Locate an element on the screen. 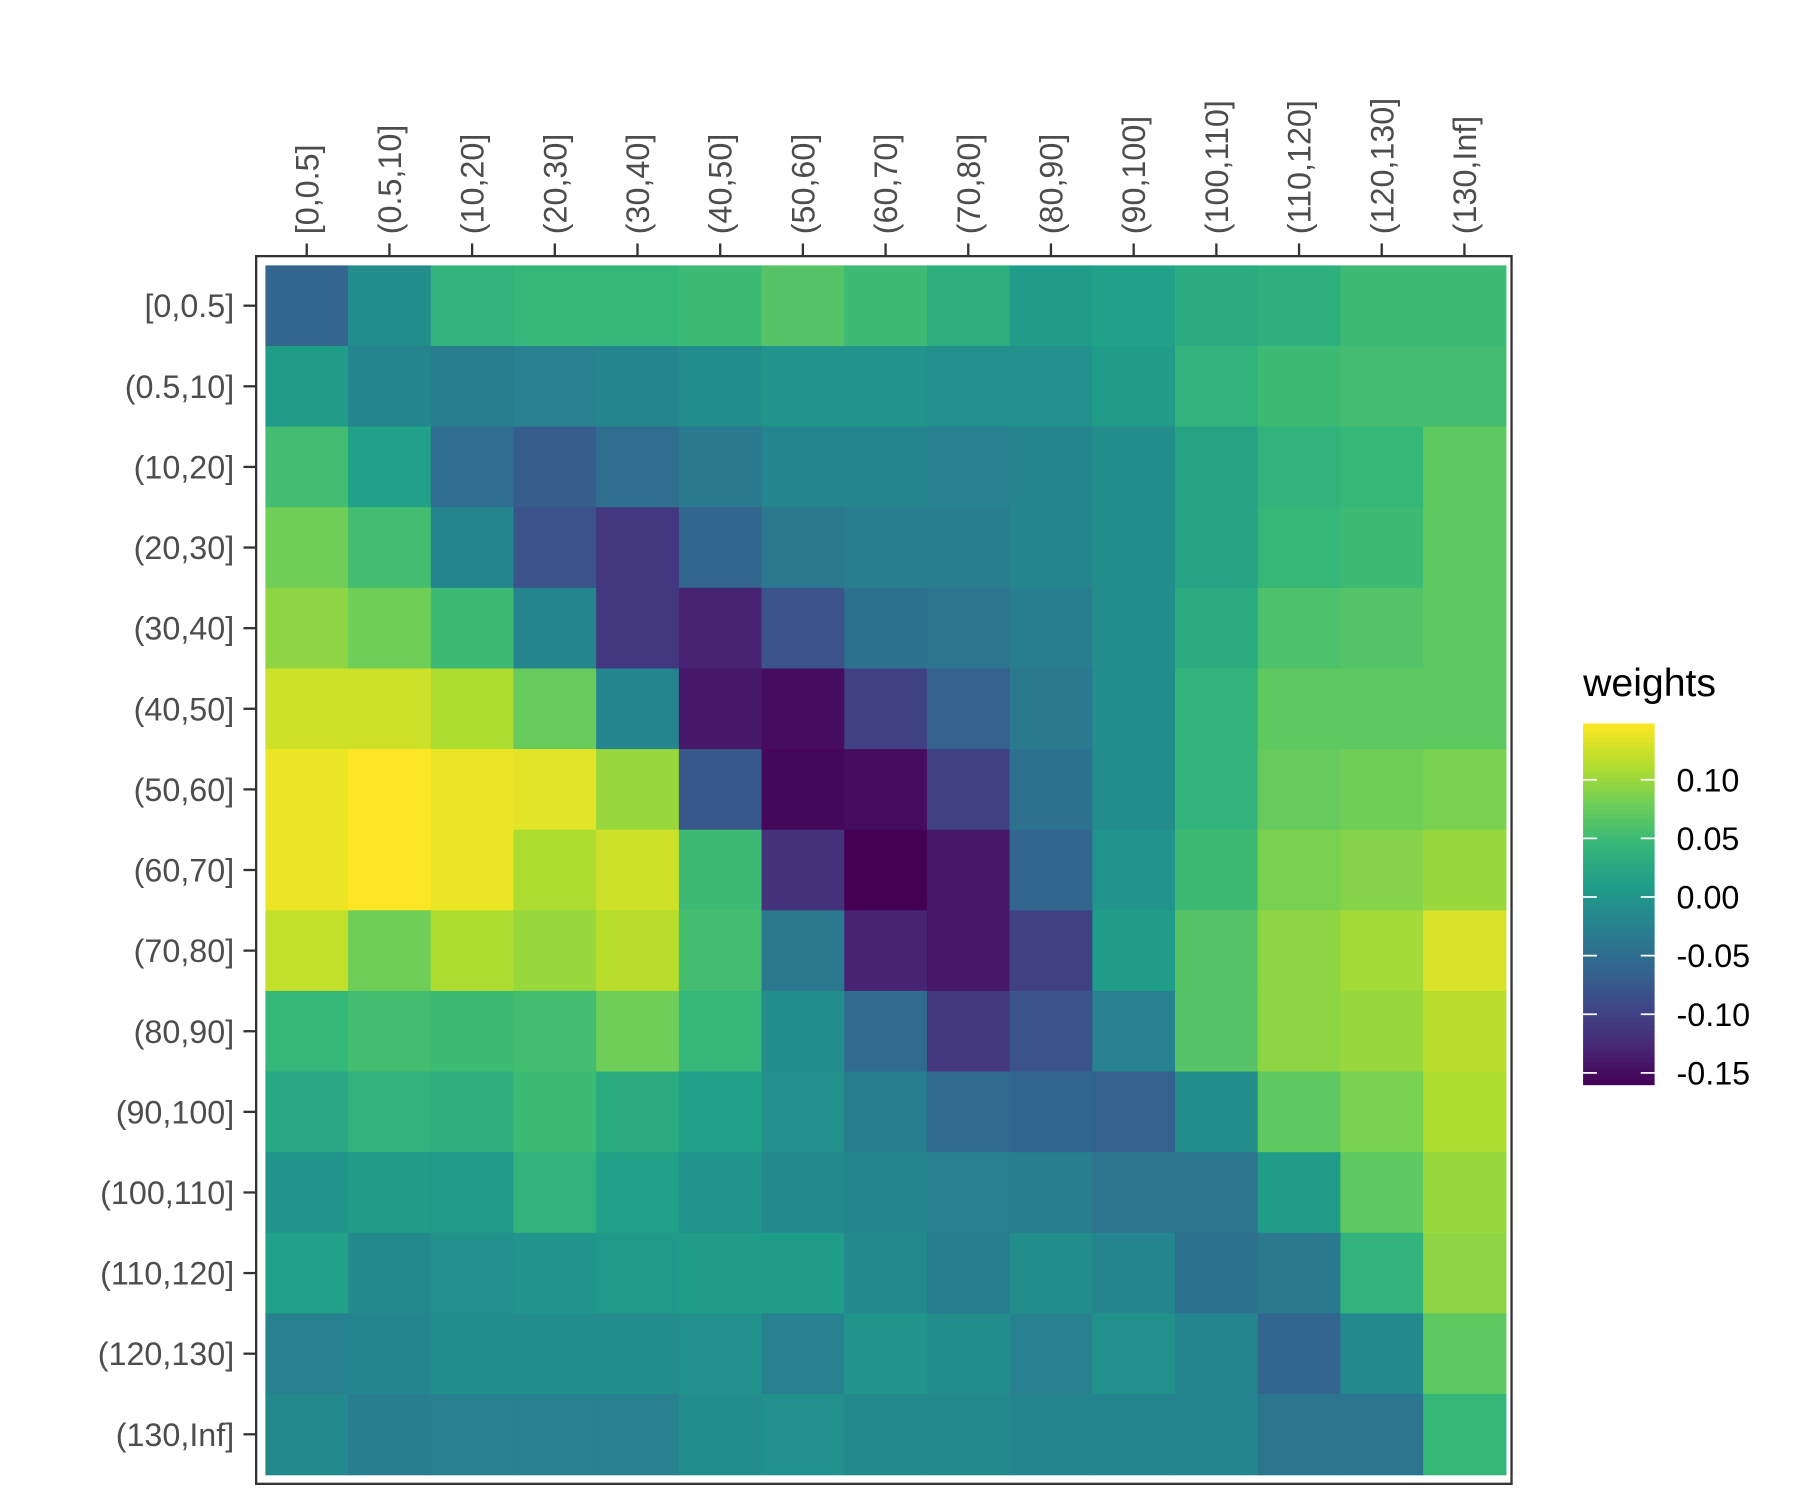 This screenshot has height=1500, width=1800. legend-title: weights is located at coordinates (1649, 683).